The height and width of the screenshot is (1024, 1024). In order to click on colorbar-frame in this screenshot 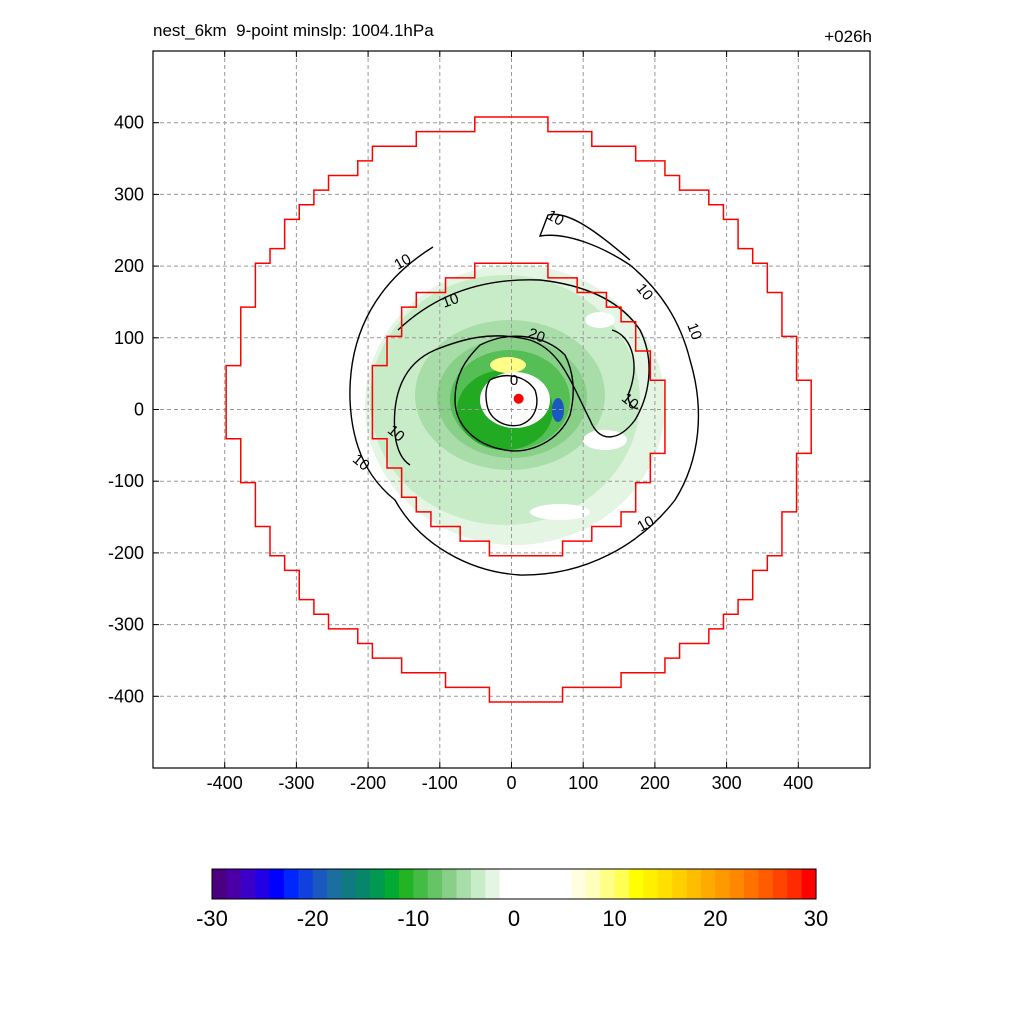, I will do `click(514, 884)`.